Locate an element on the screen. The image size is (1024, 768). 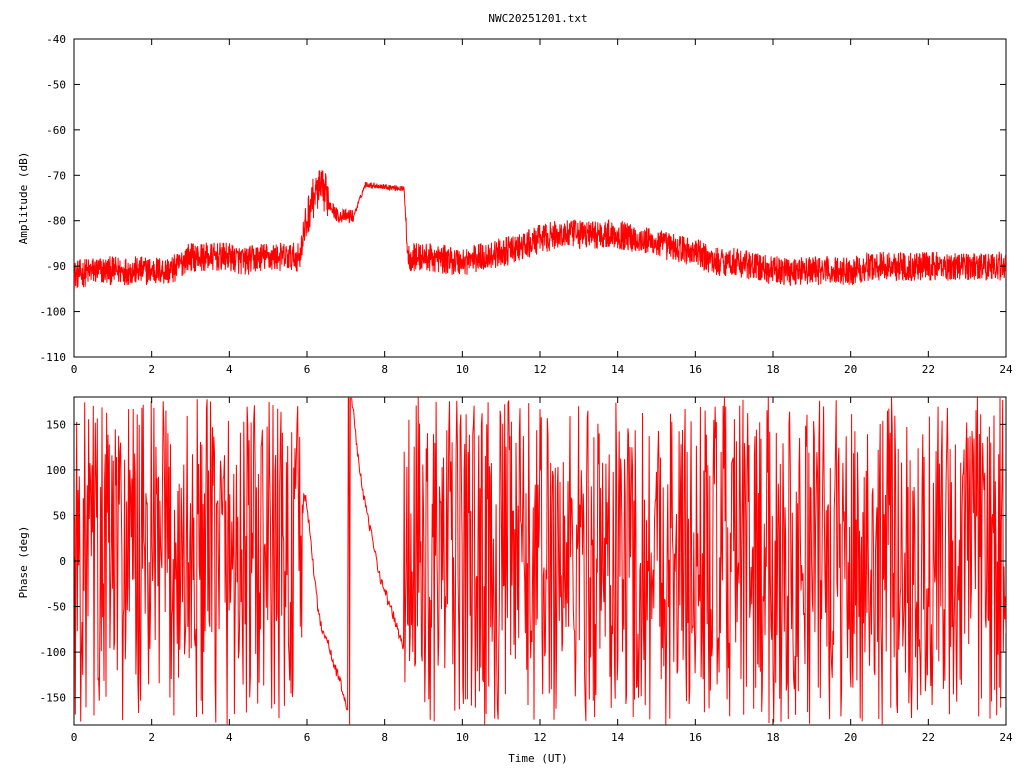
amplitude-x-tick-label: 4 is located at coordinates (229, 369).